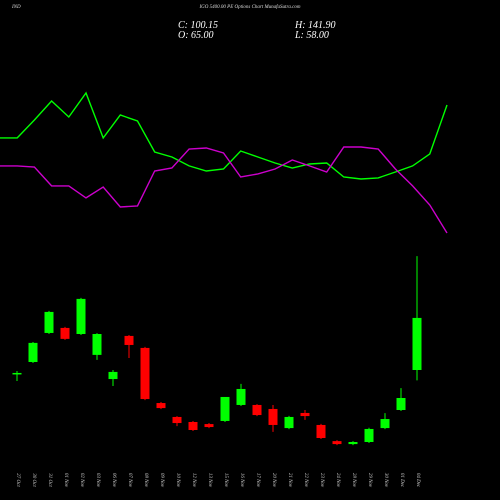  I want to click on x-tick-label: 24 Nov, so click(337, 480).